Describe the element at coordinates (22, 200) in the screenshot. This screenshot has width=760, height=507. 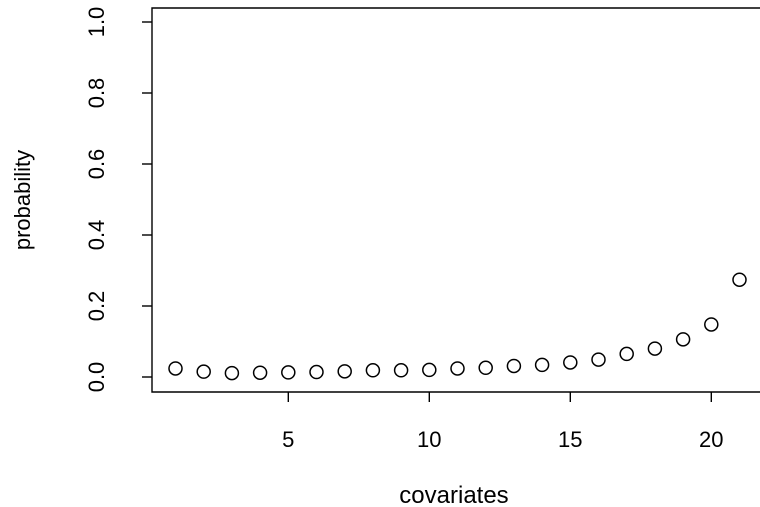
I see `y-axis-label: probability` at that location.